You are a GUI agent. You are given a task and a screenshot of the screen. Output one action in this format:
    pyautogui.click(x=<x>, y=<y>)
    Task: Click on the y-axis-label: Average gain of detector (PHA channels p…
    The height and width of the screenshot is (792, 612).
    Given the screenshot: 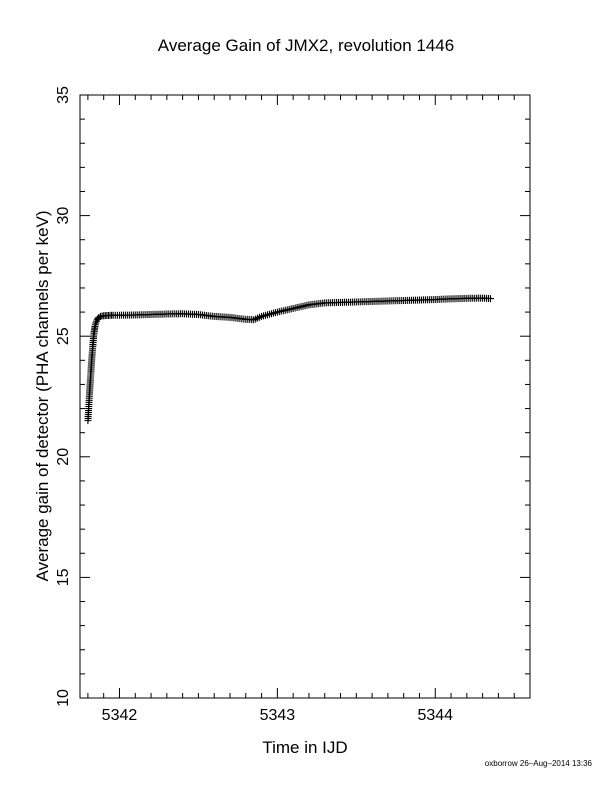 What is the action you would take?
    pyautogui.click(x=42, y=396)
    